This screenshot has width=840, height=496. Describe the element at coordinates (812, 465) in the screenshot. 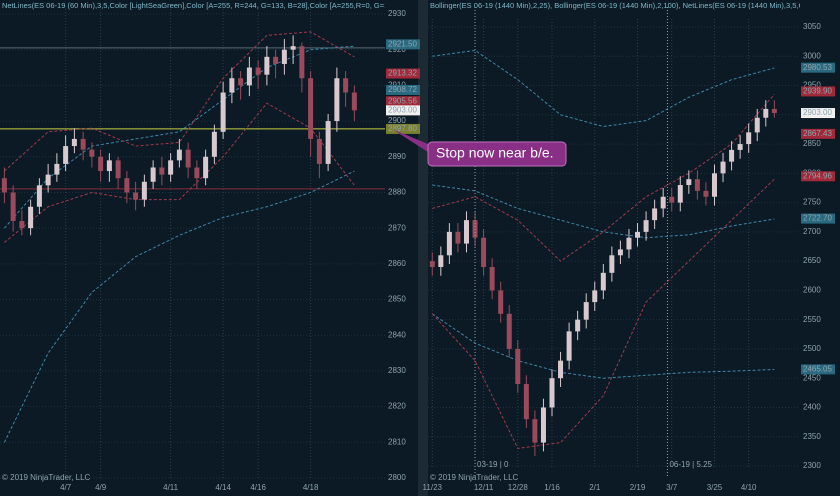

I see `y-tick-label: 2300` at that location.